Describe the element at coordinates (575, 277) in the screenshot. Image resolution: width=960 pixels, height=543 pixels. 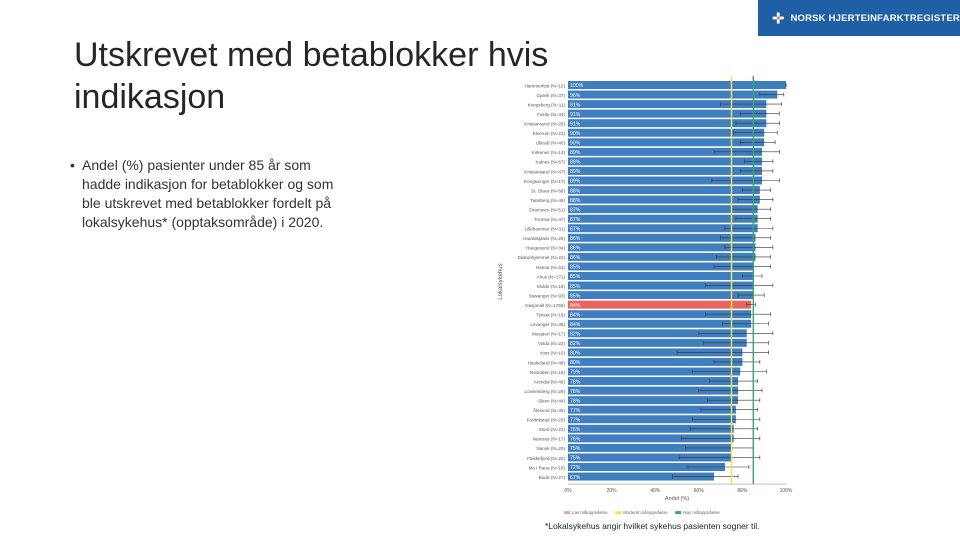
I see `value-label: 85%` at that location.